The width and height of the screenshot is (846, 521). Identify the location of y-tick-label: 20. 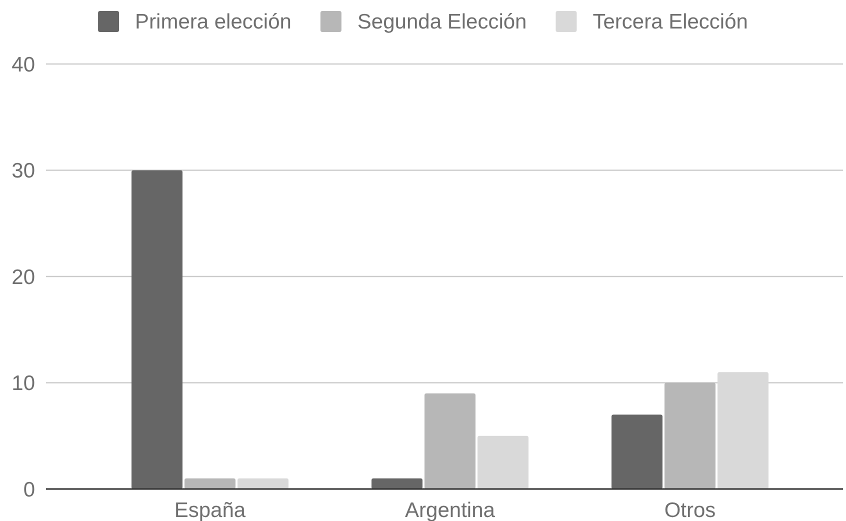
(23, 277).